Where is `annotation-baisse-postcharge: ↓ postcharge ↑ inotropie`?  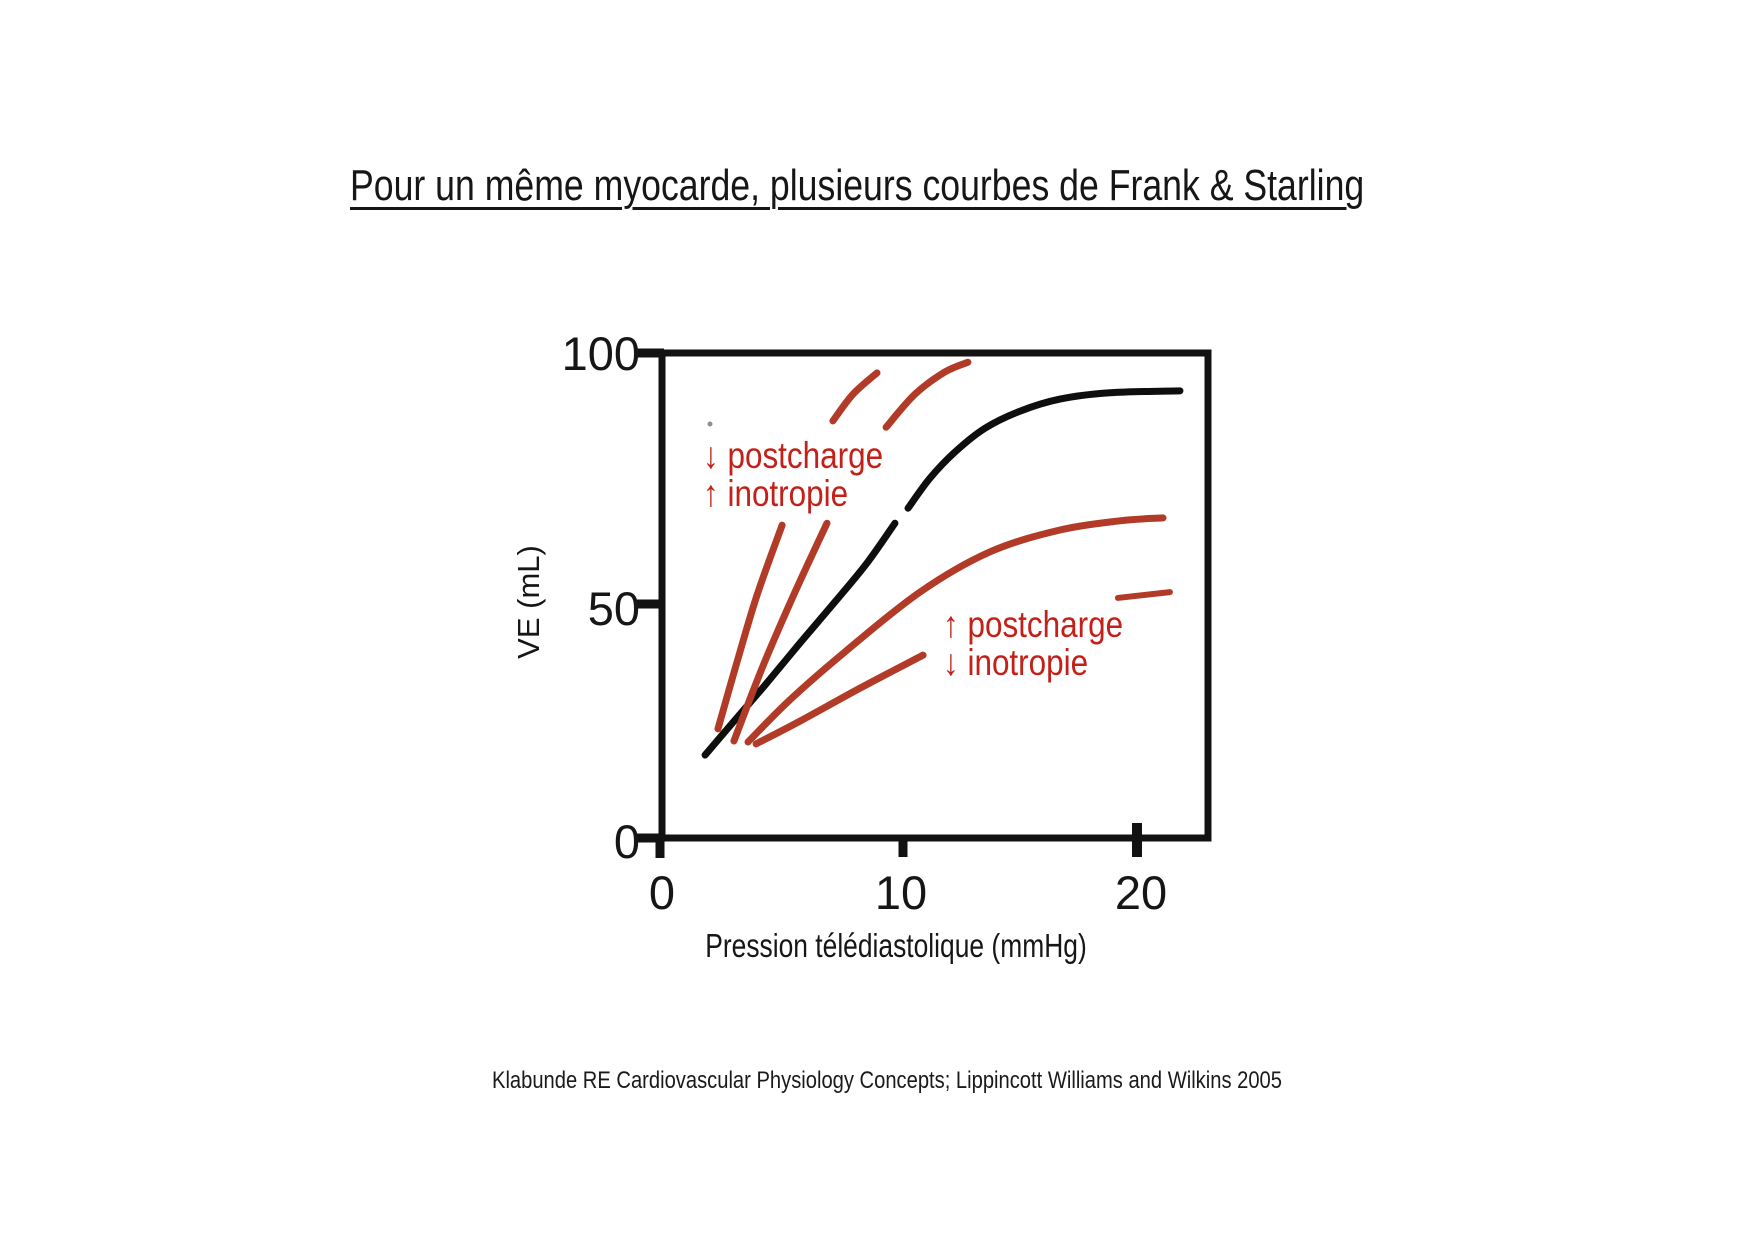
annotation-baisse-postcharge: ↓ postcharge ↑ inotropie is located at coordinates (793, 475).